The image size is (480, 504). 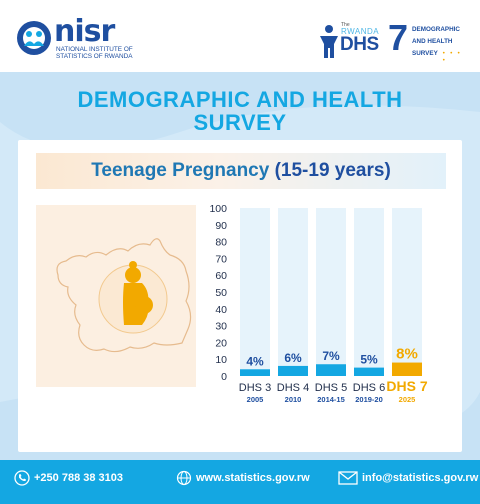 I want to click on x-tick-label: DHS 5, so click(x=331, y=388).